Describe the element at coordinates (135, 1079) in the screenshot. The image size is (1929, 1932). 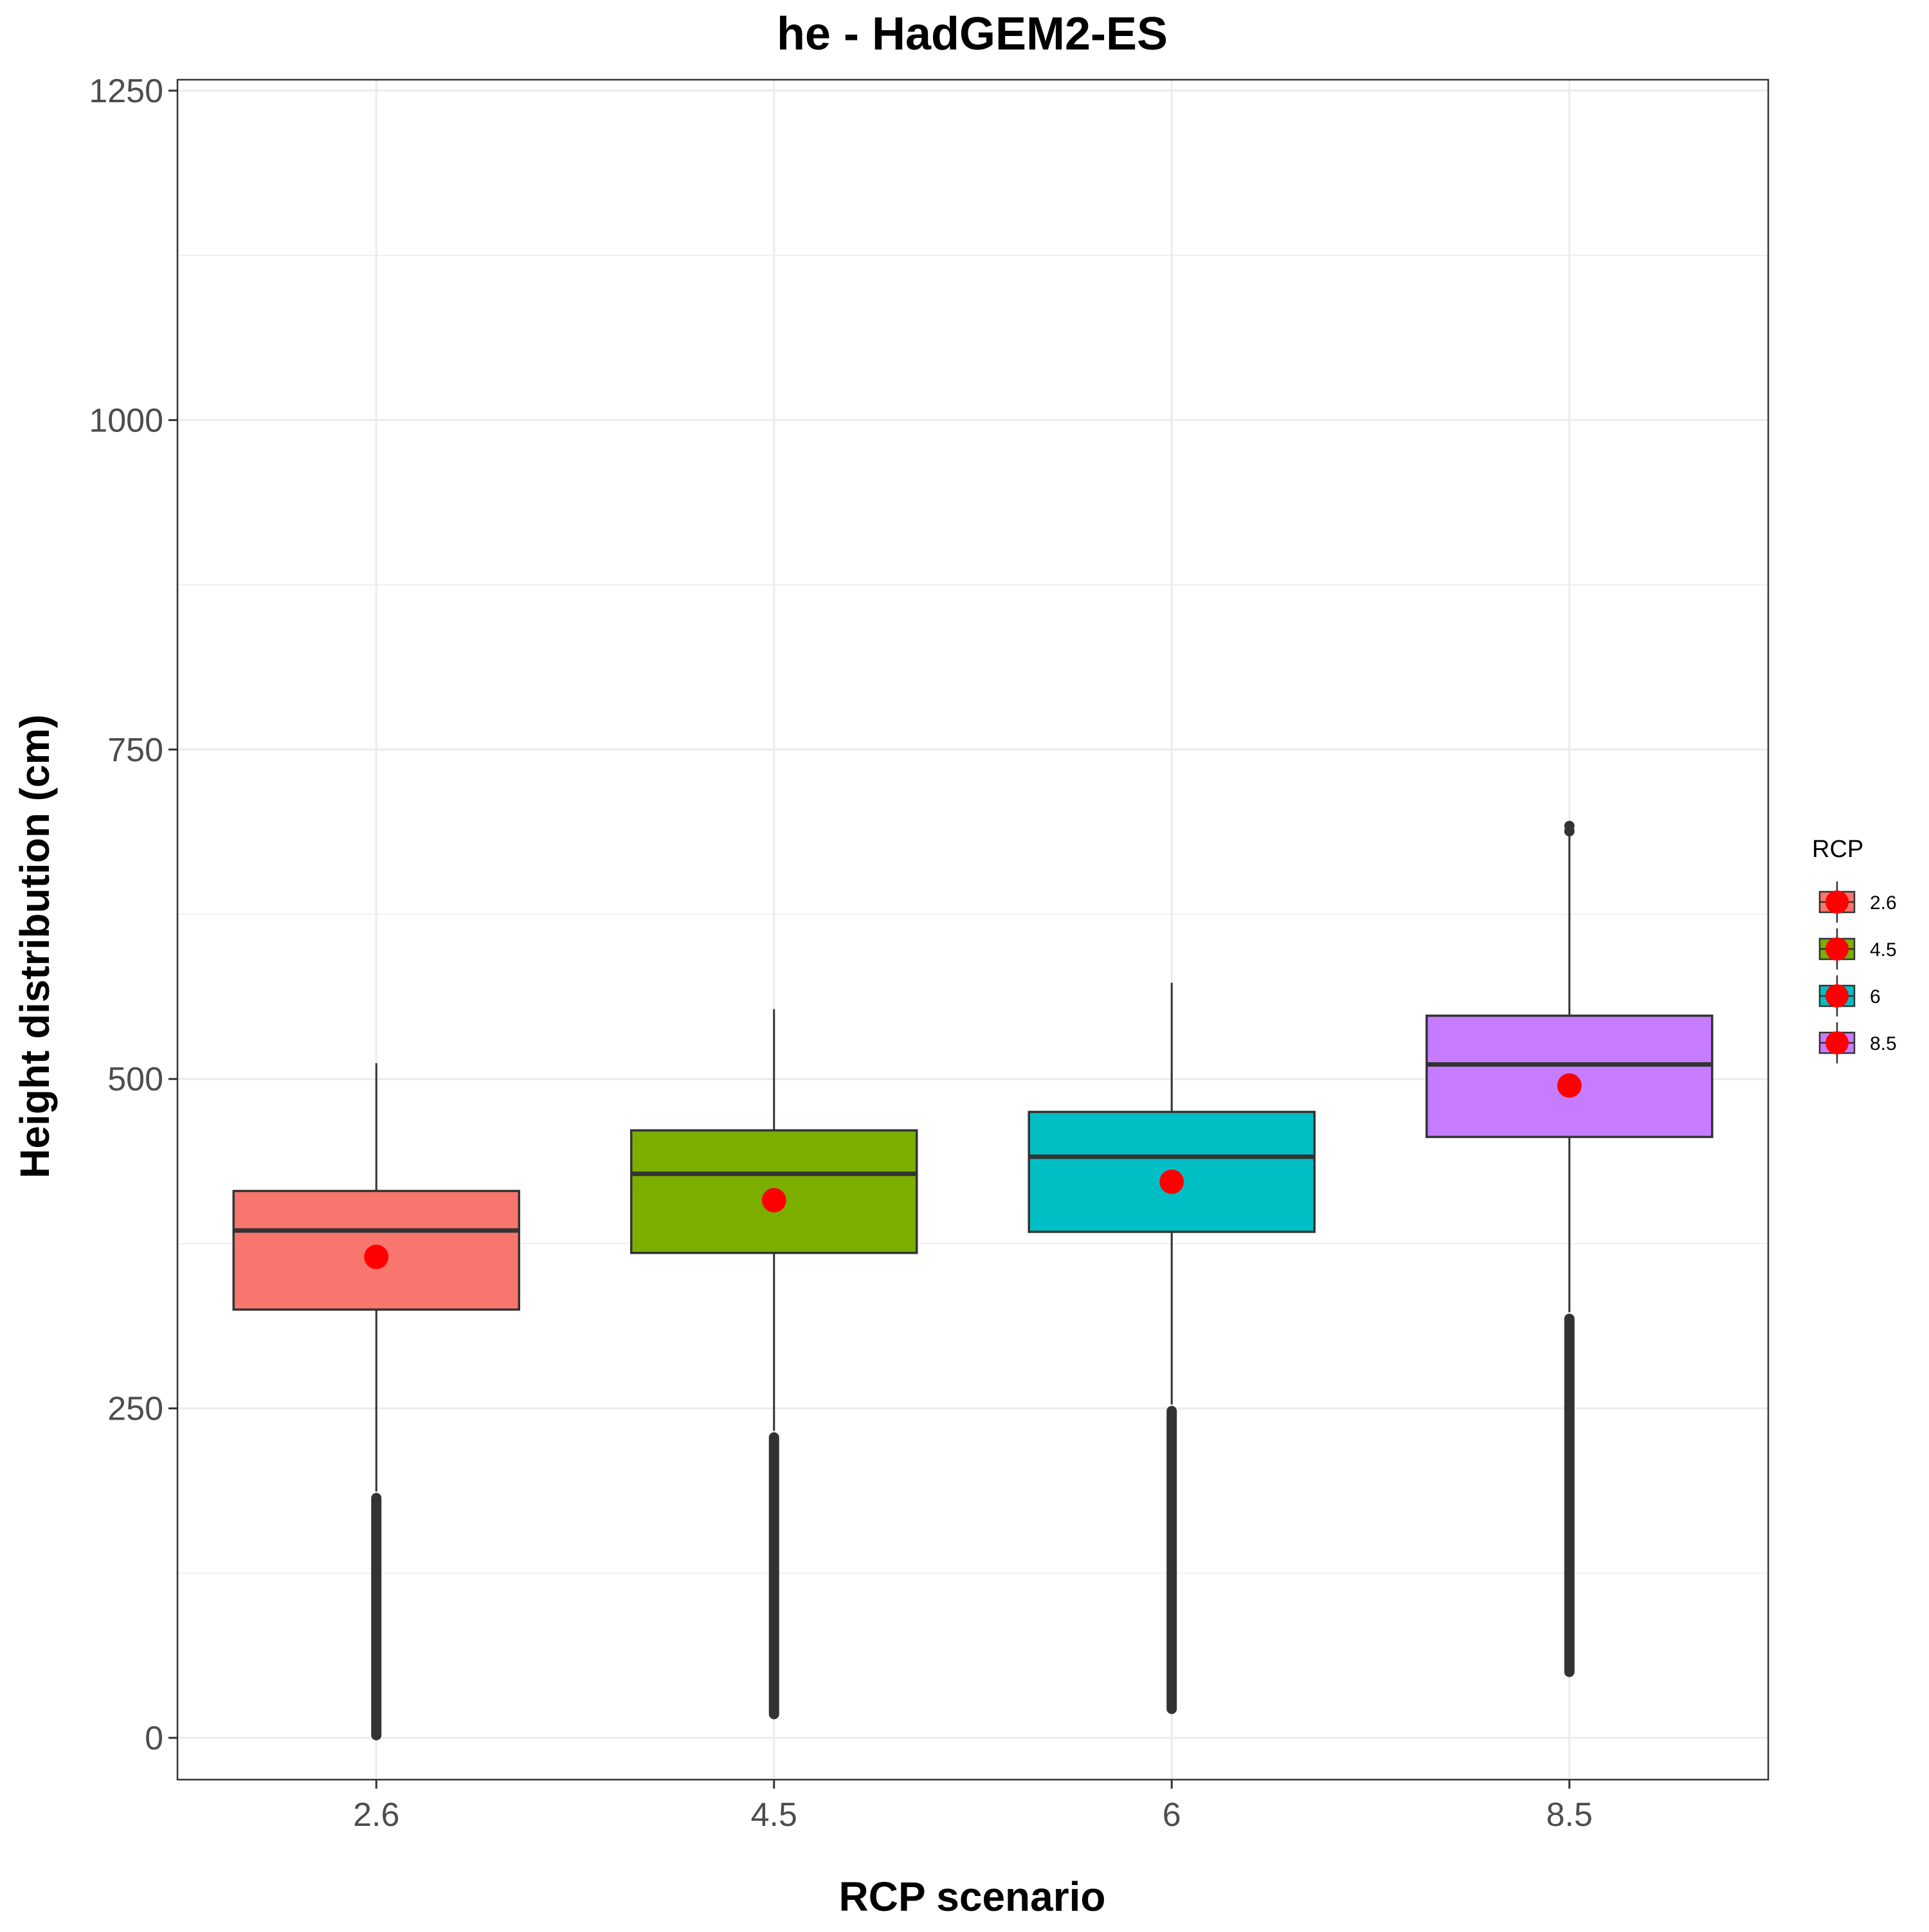
I see `y-tick-label: 500` at that location.